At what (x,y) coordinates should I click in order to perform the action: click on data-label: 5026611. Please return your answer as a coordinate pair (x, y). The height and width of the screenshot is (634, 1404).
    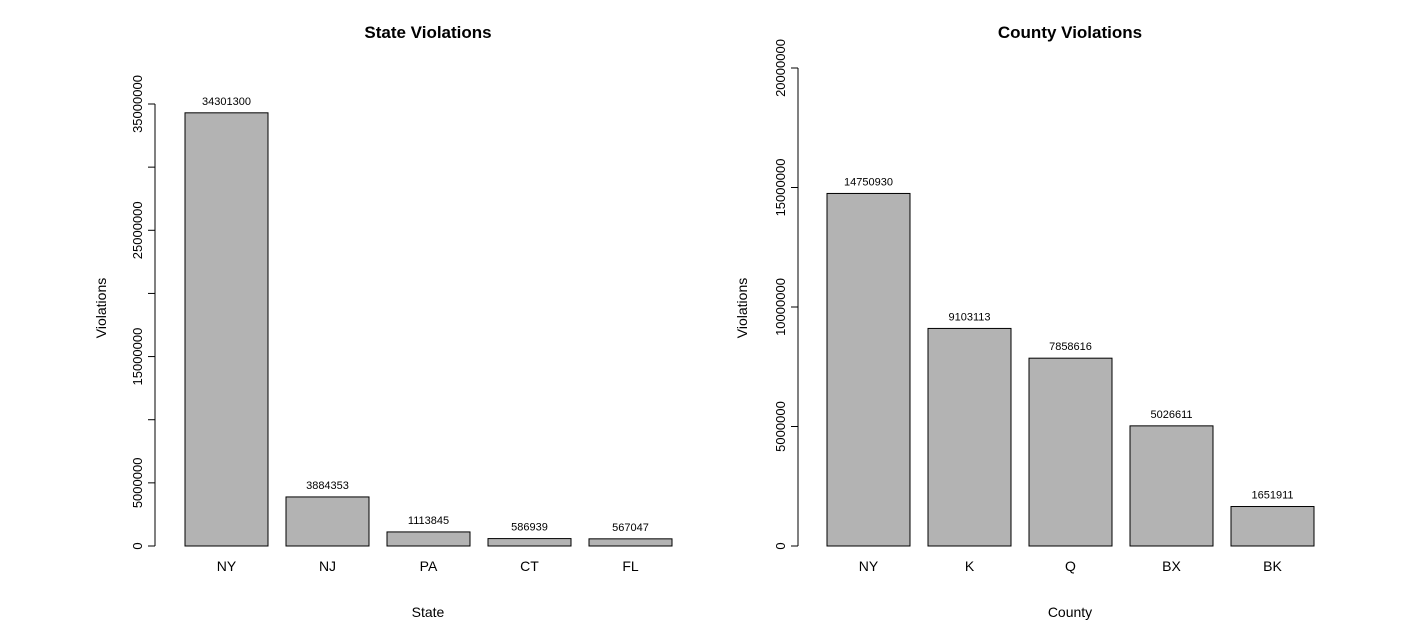
    Looking at the image, I should click on (1171, 415).